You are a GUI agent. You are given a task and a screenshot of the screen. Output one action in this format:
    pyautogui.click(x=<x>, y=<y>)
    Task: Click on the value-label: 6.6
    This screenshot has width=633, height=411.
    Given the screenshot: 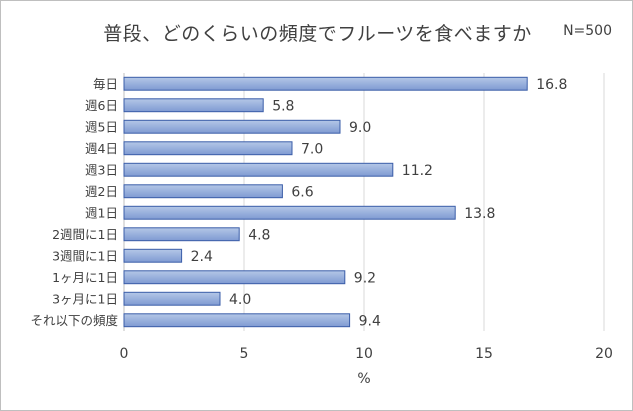 What is the action you would take?
    pyautogui.click(x=302, y=192)
    